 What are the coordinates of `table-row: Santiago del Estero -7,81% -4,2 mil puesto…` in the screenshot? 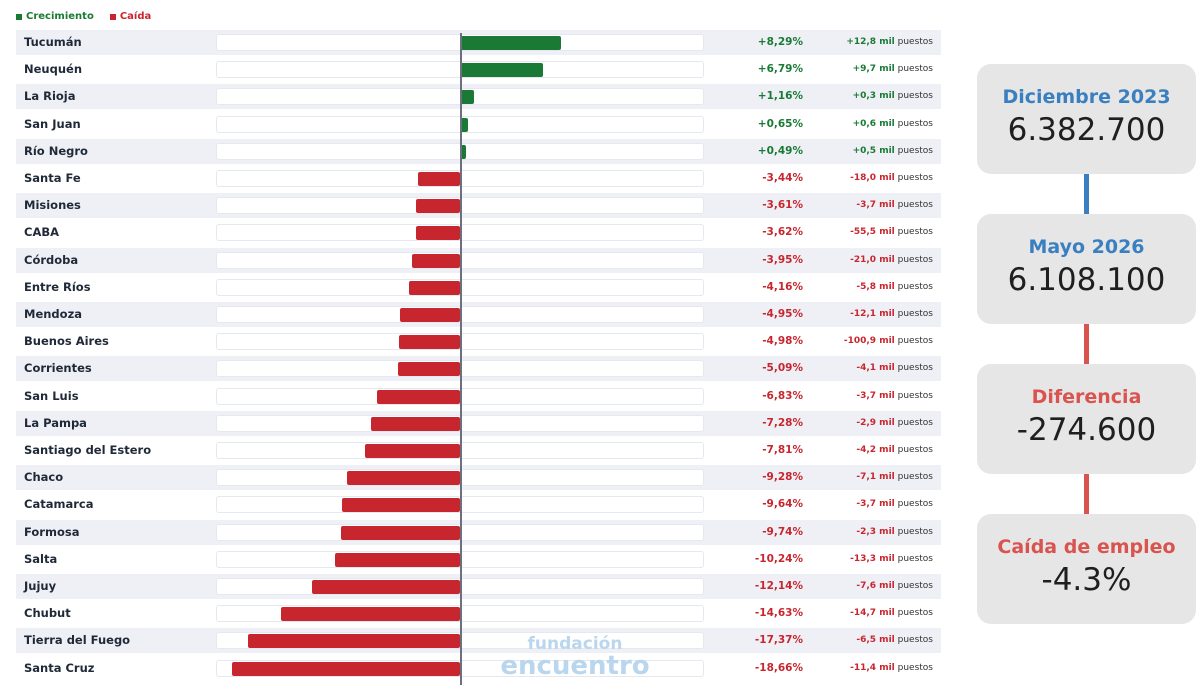 It's located at (478, 450).